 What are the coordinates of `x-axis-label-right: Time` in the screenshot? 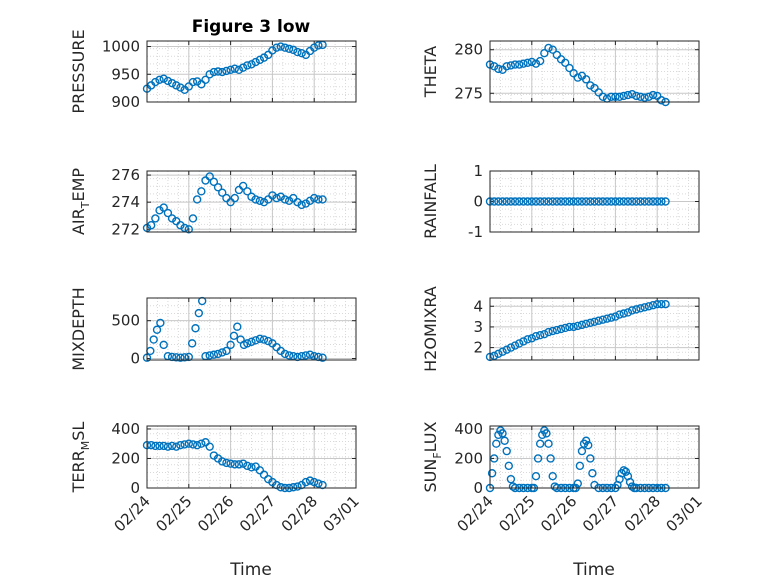 It's located at (593, 570).